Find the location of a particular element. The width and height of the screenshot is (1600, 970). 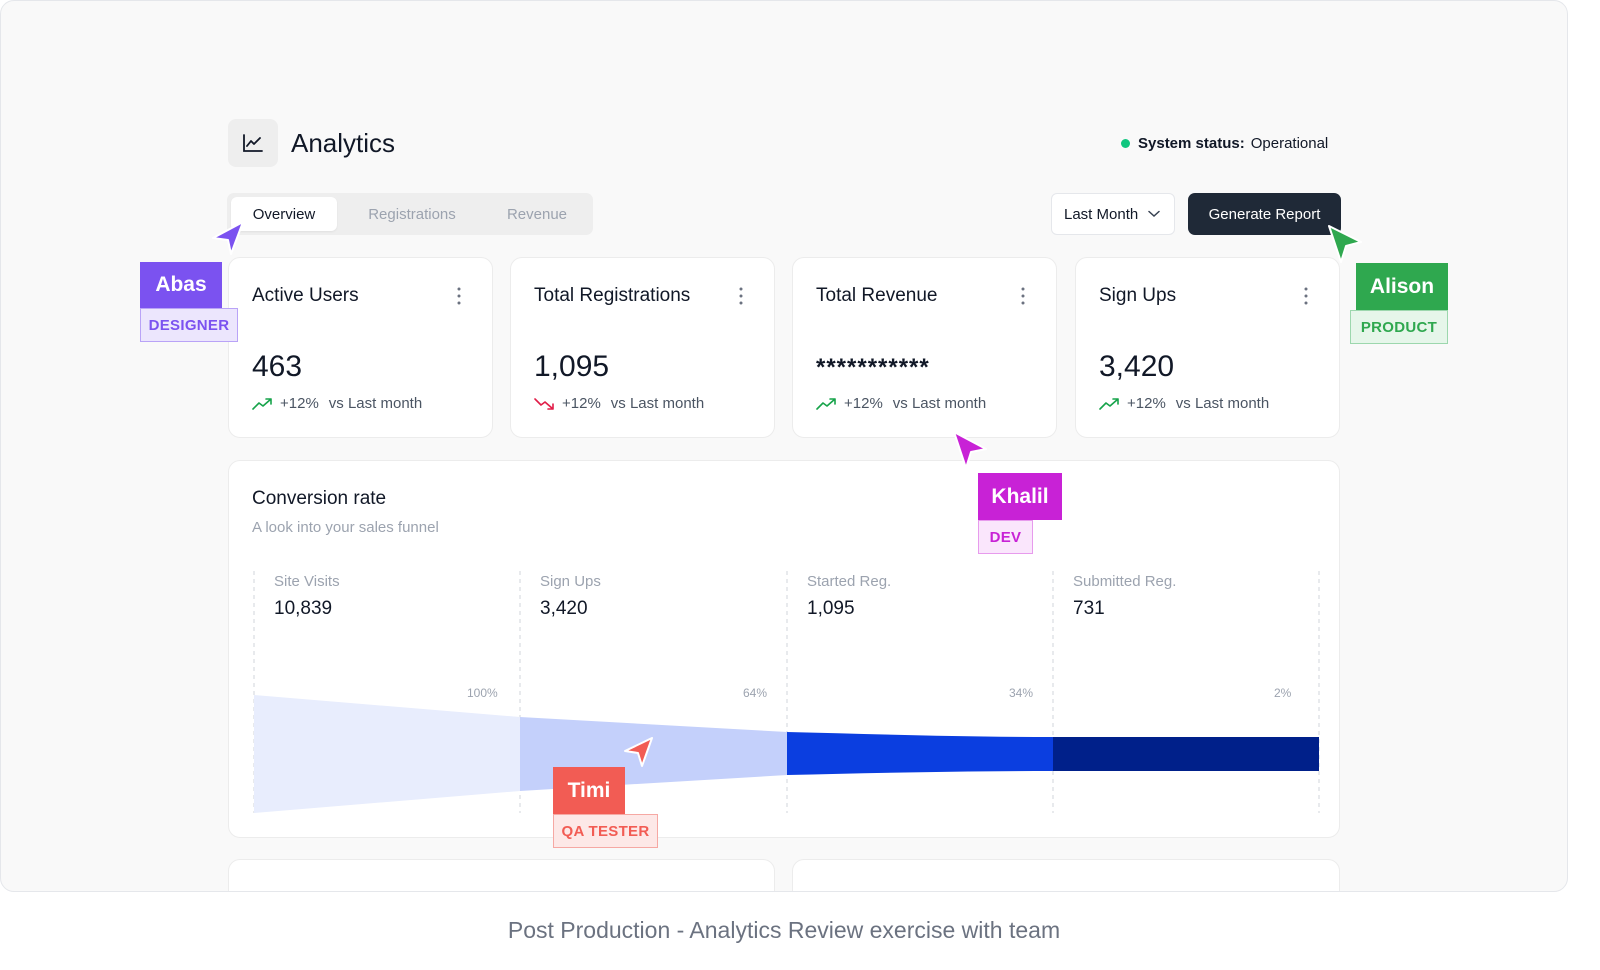

system-status: System status: Operational is located at coordinates (1224, 143).